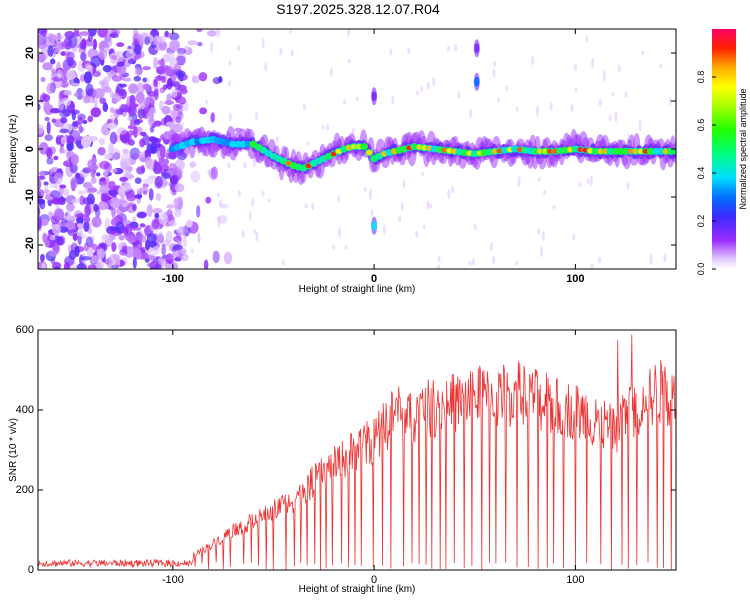 This screenshot has width=750, height=600. I want to click on y-tick-label: -10, so click(30, 197).